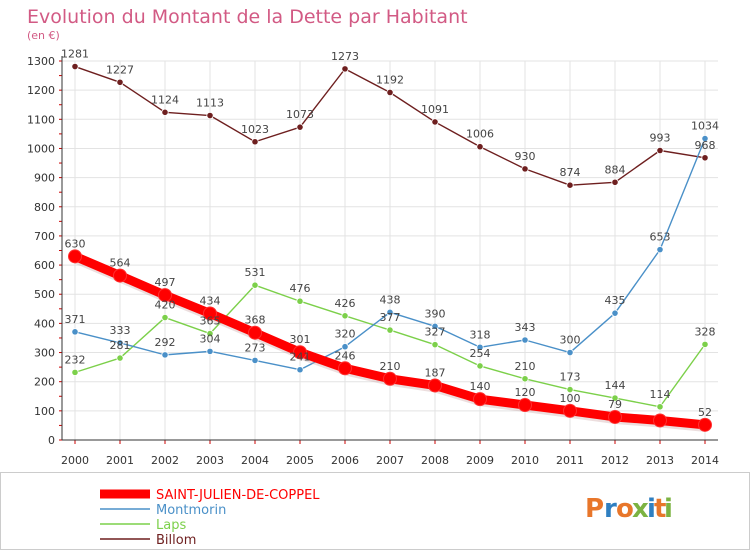  Describe the element at coordinates (660, 138) in the screenshot. I see `data-label: 993` at that location.